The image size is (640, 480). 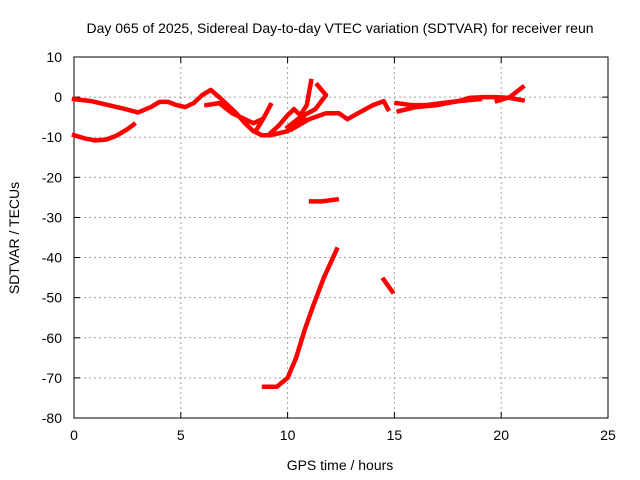 I want to click on y-tick-label: -70, so click(x=52, y=378).